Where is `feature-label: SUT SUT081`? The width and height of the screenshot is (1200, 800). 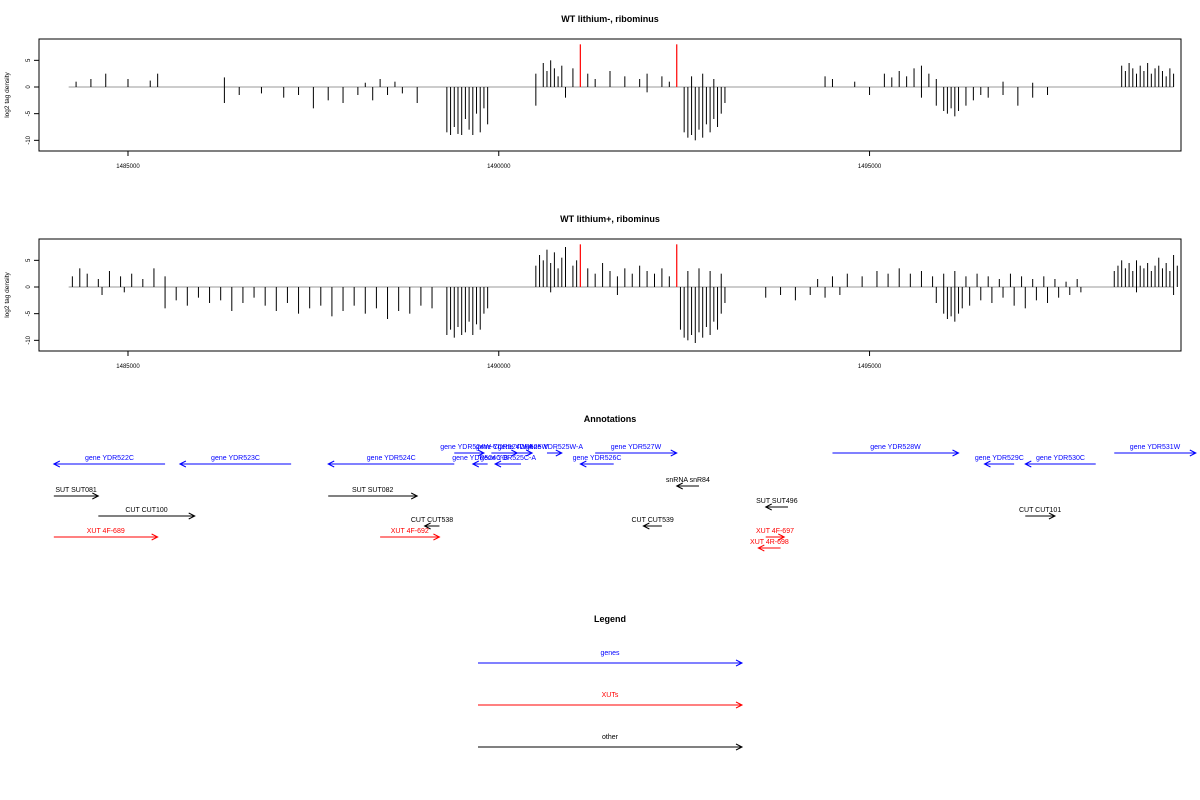 feature-label: SUT SUT081 is located at coordinates (76, 490).